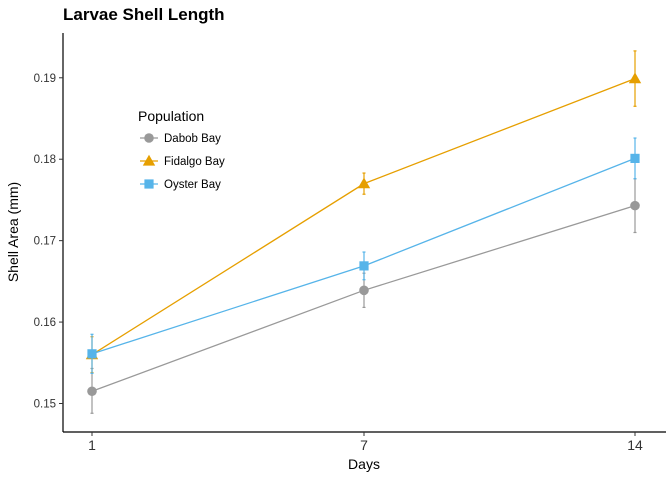 The height and width of the screenshot is (485, 672). I want to click on x-axis-ticks: 1 7 14, so click(365, 442).